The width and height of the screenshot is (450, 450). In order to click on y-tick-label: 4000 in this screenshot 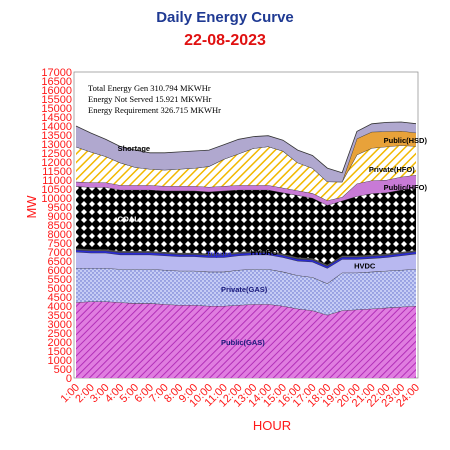, I will do `click(60, 307)`.